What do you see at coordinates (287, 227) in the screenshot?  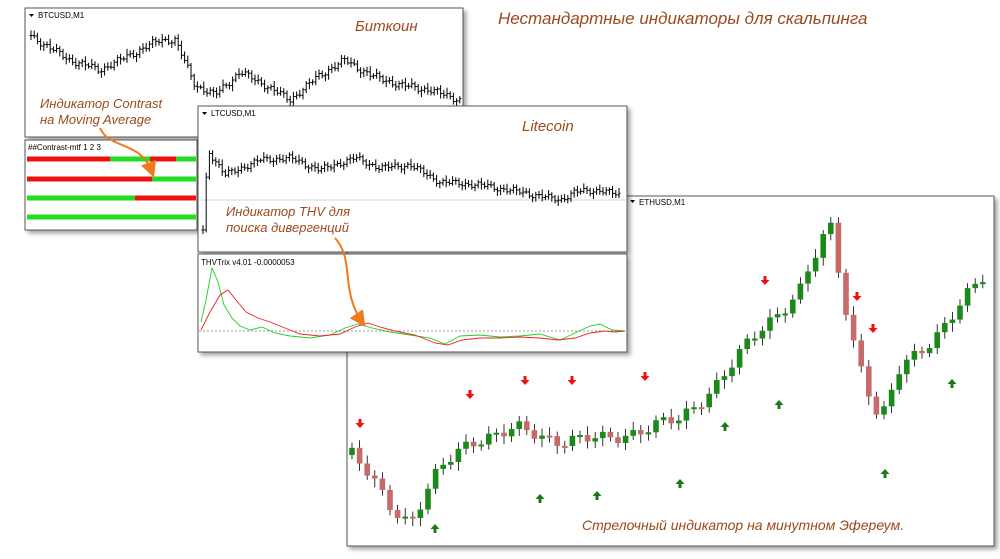 I see `annotation-line: поиска дивергенций` at bounding box center [287, 227].